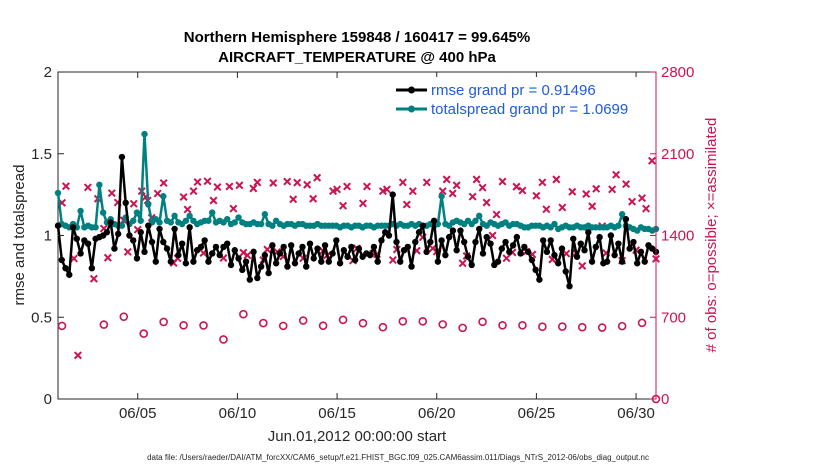 The width and height of the screenshot is (830, 470). Describe the element at coordinates (357, 57) in the screenshot. I see `chart-title-line2: AIRCRAFT_TEMPERATURE @ 400 hPa` at that location.